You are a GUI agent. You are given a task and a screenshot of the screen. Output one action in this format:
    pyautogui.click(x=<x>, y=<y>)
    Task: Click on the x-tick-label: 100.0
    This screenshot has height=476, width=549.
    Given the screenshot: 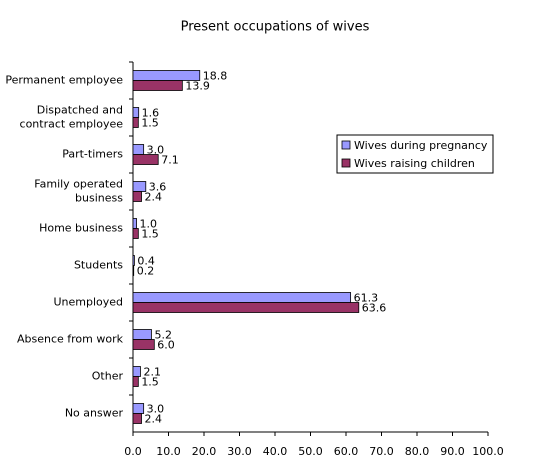 What is the action you would take?
    pyautogui.click(x=488, y=451)
    